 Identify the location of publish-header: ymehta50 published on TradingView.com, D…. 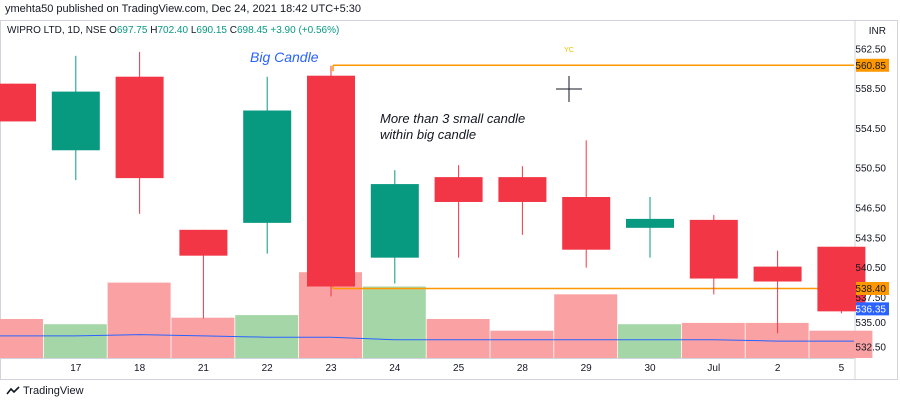
(450, 10).